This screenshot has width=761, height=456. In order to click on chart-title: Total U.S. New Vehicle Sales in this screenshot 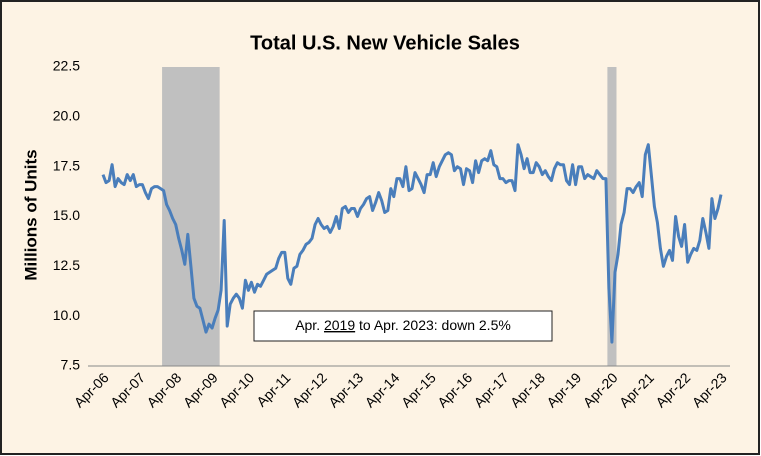, I will do `click(385, 43)`.